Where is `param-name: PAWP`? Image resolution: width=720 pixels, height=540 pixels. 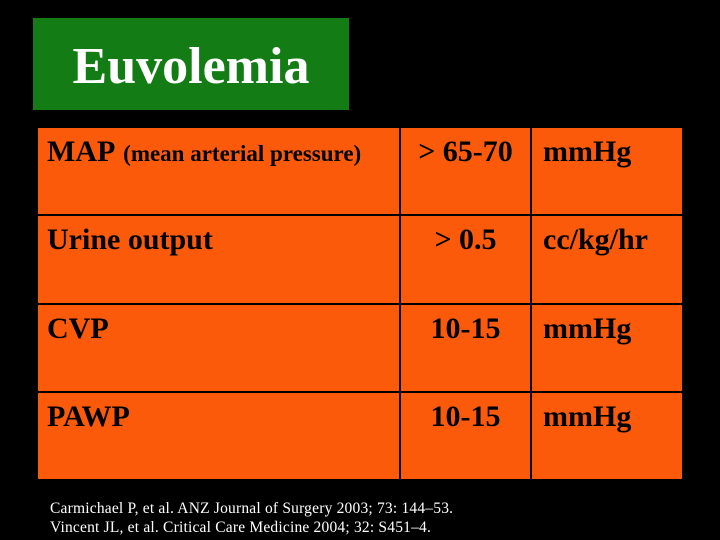
param-name: PAWP is located at coordinates (88, 416).